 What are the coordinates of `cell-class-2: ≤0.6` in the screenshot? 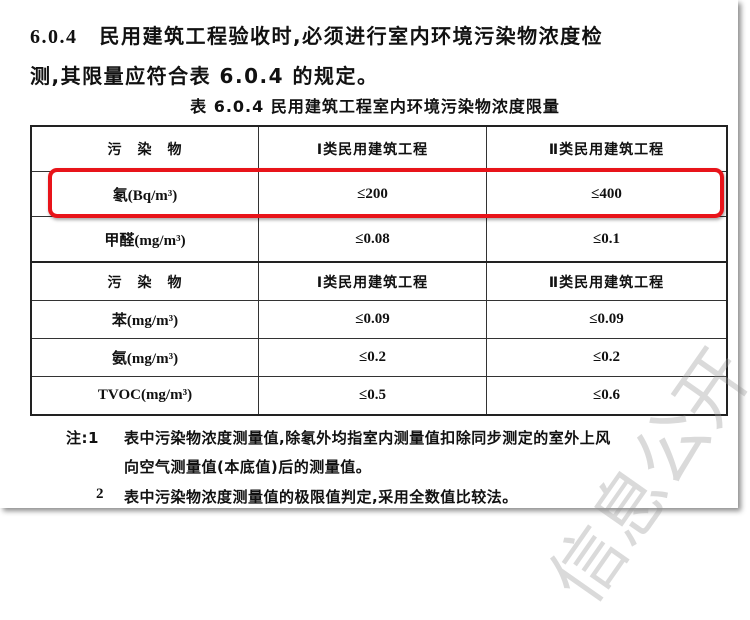 It's located at (607, 396).